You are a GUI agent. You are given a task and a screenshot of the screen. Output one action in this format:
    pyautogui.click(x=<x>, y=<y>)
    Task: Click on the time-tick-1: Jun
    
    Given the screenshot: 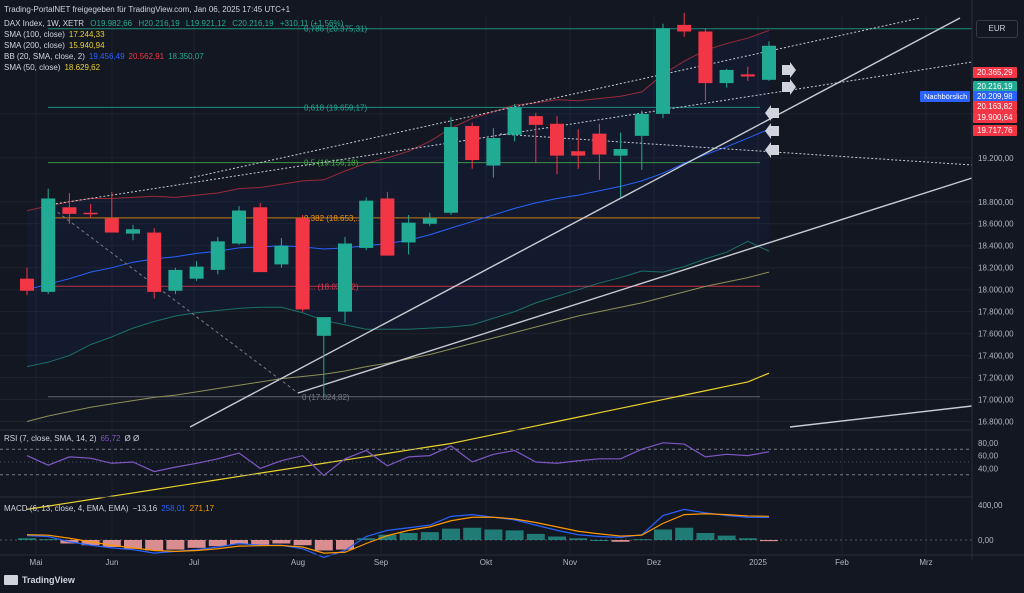 What is the action you would take?
    pyautogui.click(x=112, y=562)
    